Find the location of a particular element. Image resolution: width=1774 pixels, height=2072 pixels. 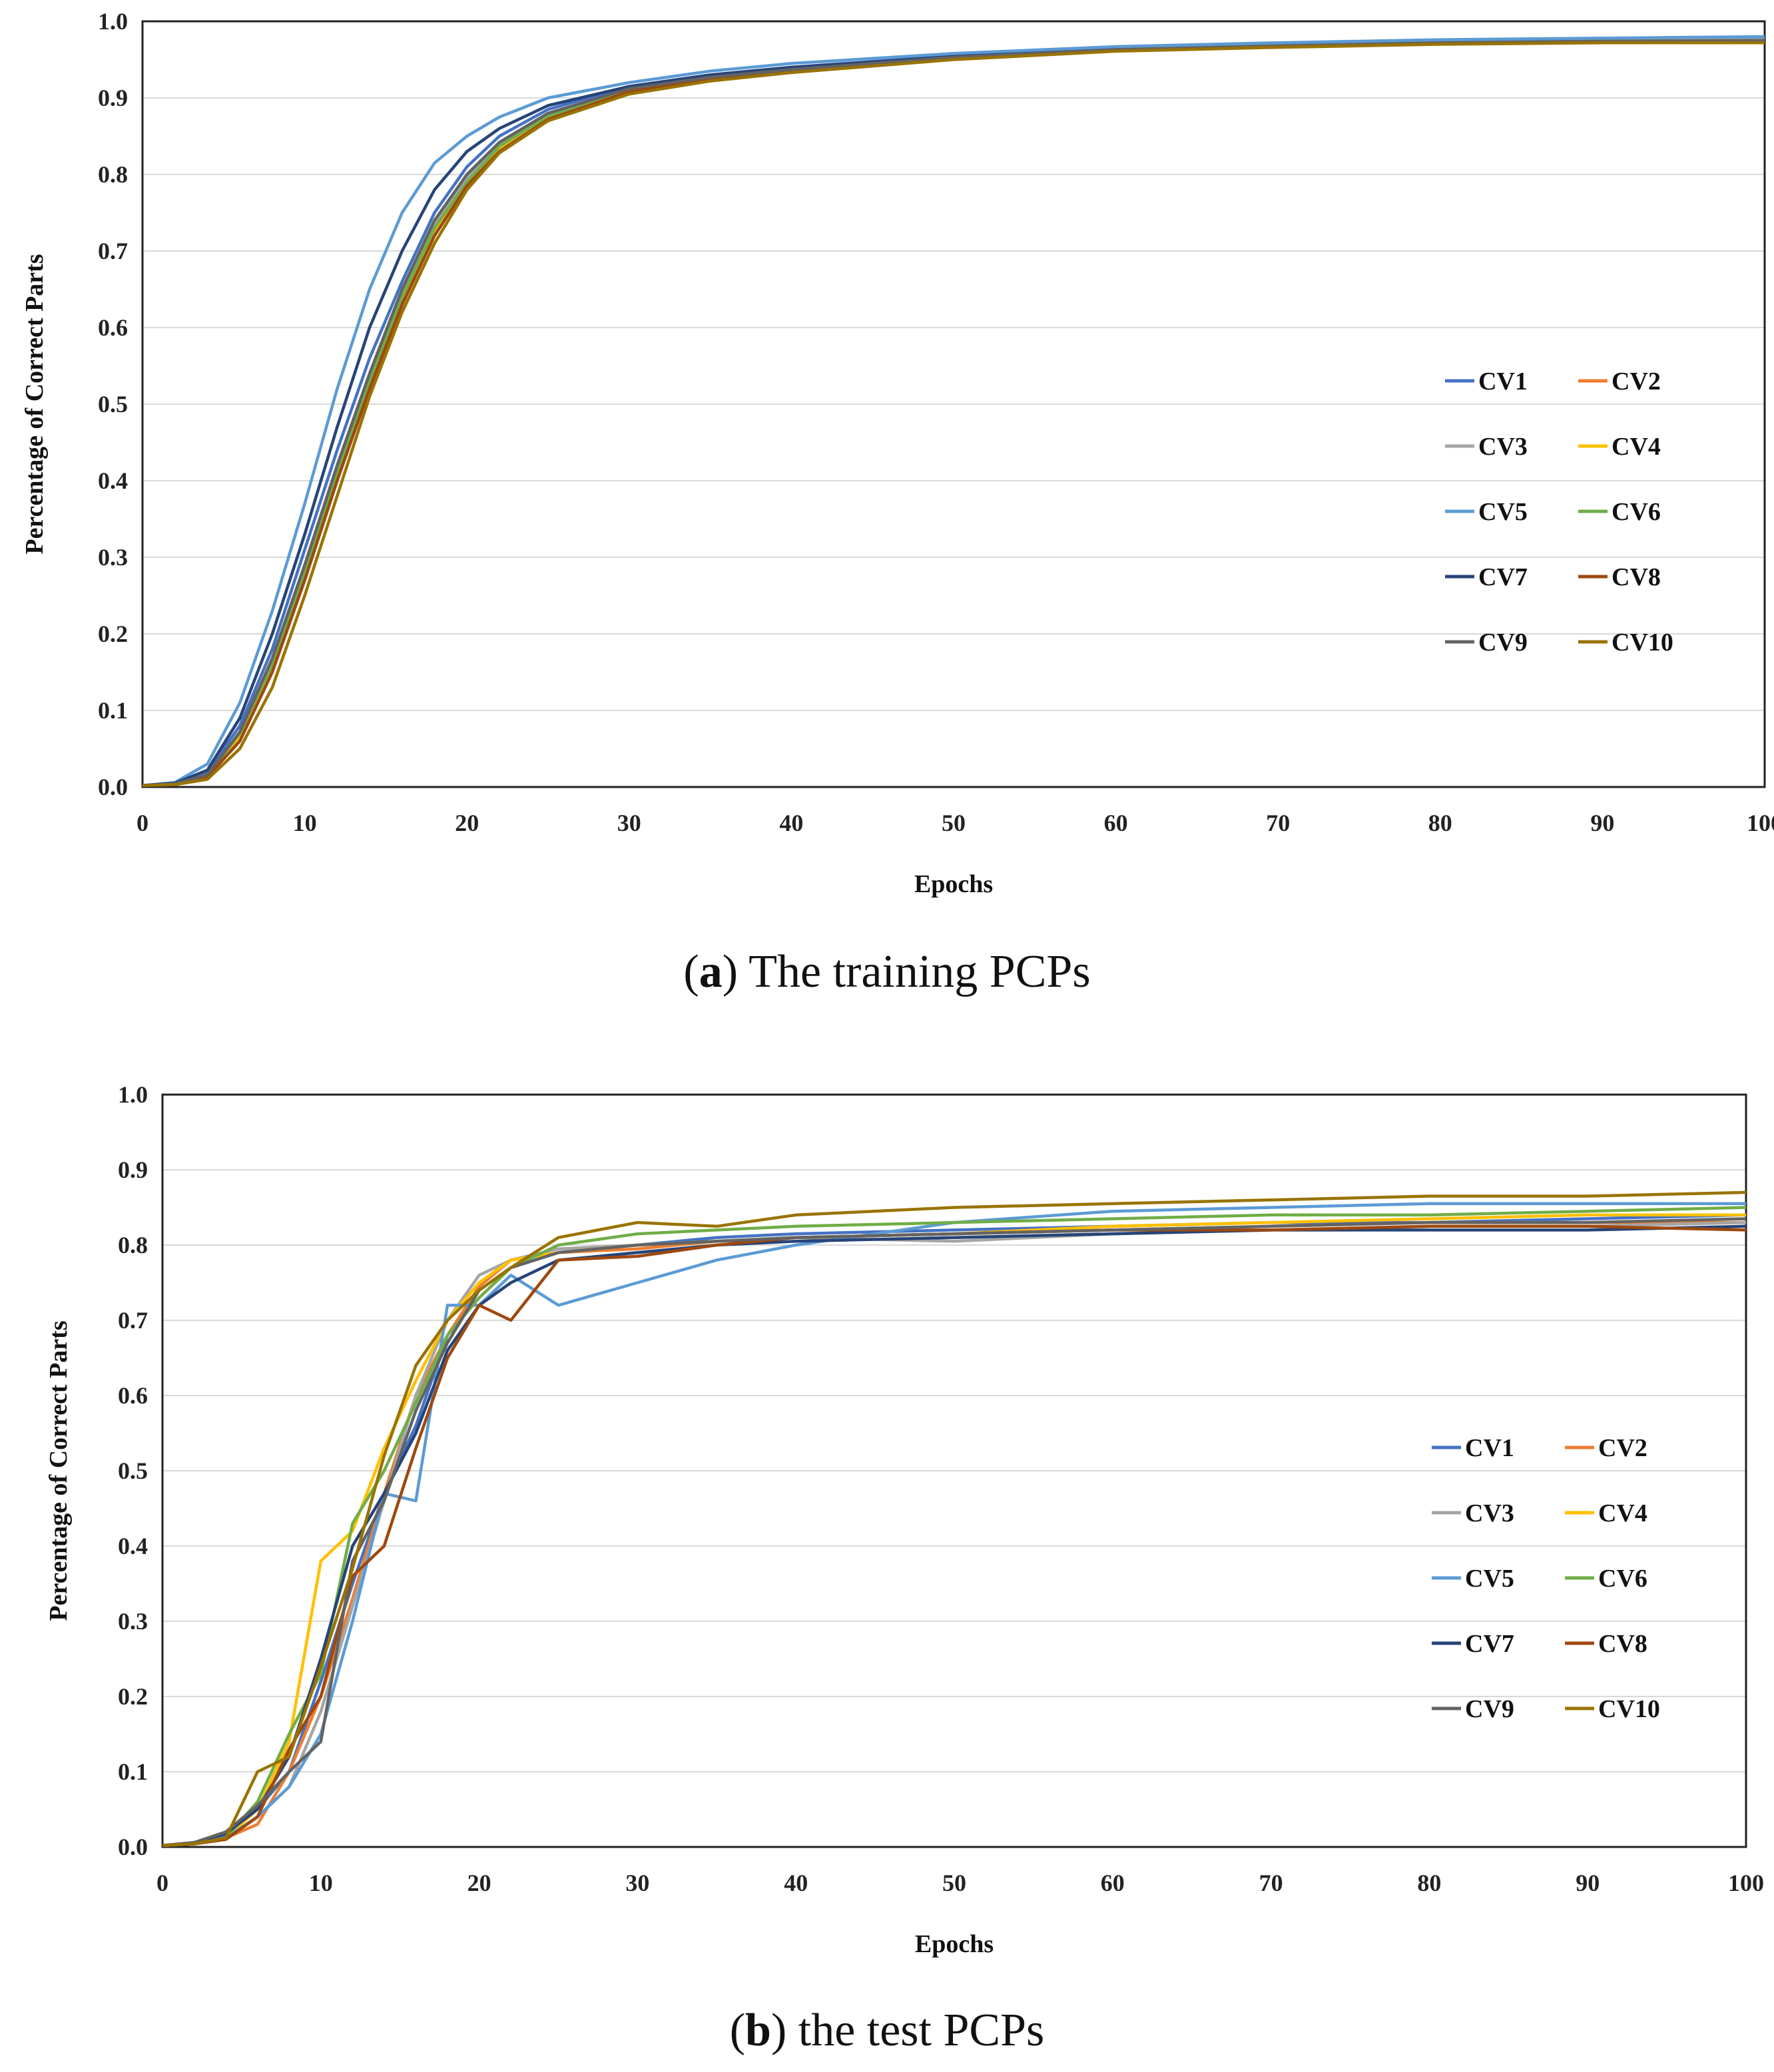

caption-a-letter: a is located at coordinates (711, 971).